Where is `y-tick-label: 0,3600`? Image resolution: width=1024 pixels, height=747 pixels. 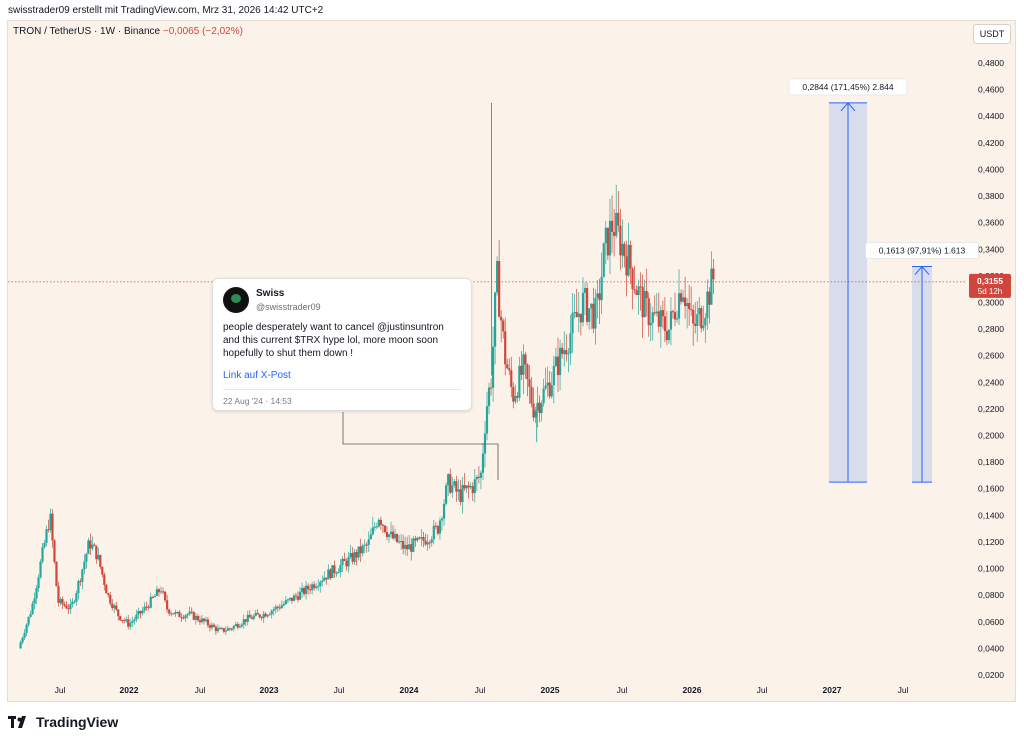
y-tick-label: 0,3600 is located at coordinates (991, 223).